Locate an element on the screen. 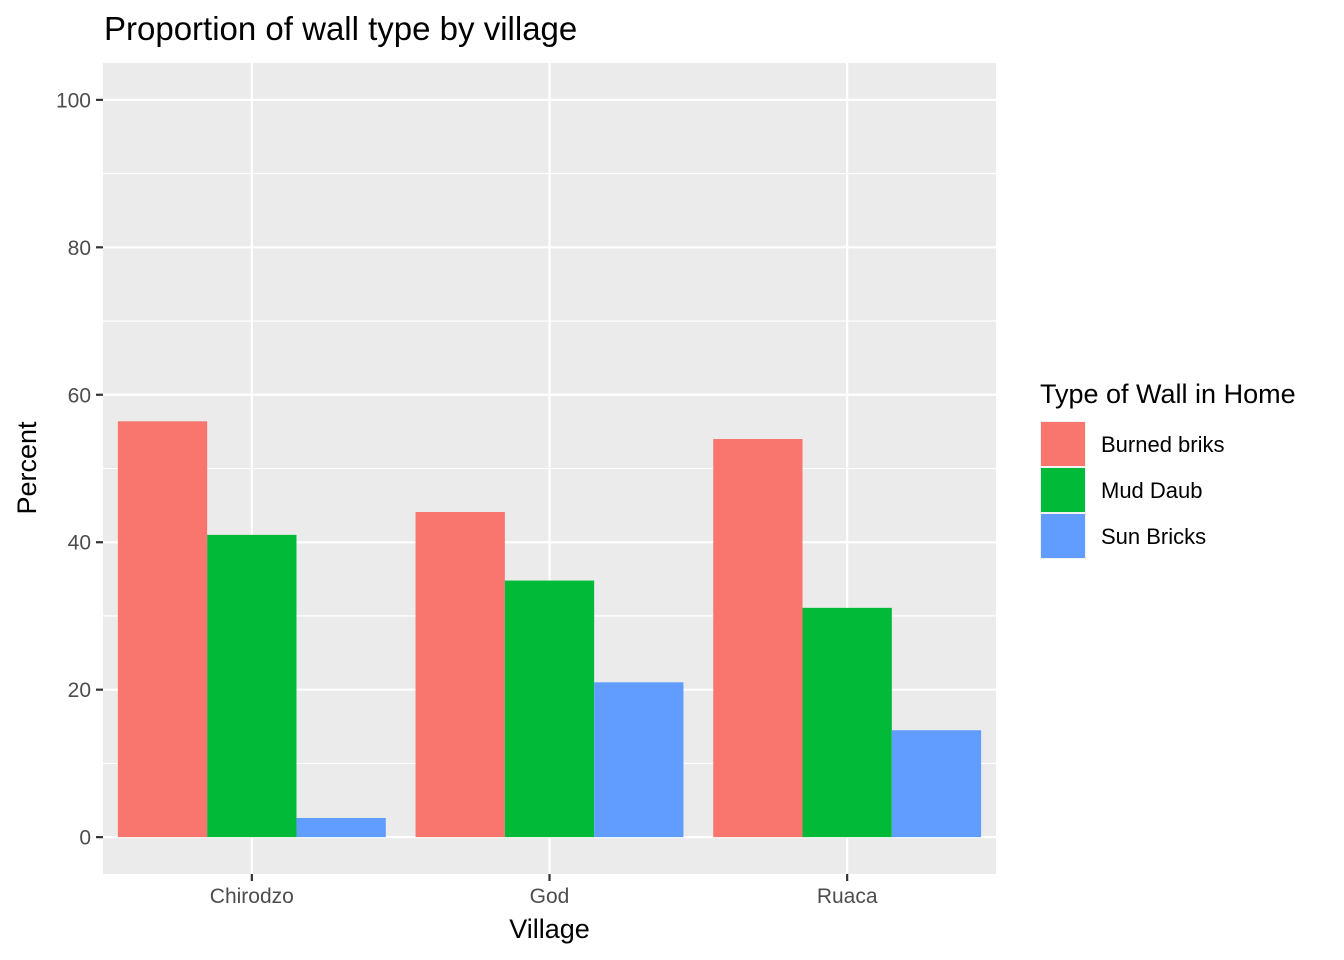 The image size is (1344, 960). y-tick-label: 80 is located at coordinates (79, 248).